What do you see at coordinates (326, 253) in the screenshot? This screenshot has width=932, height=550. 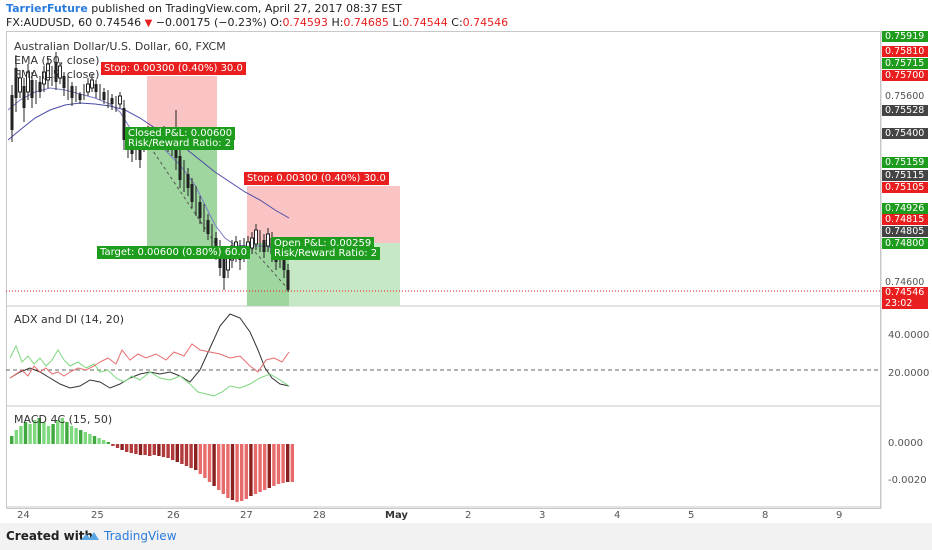 I see `trade2-rr-label: Risk/Reward Ratio: 2` at bounding box center [326, 253].